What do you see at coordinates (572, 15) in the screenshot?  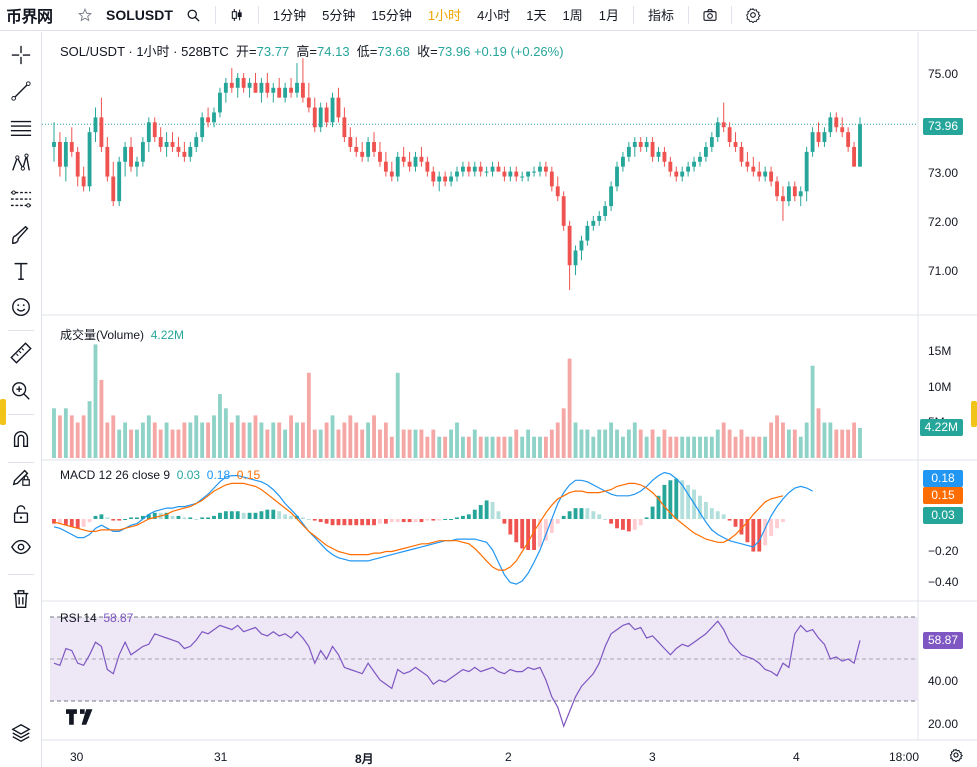 I see `interval-1w: 1周` at bounding box center [572, 15].